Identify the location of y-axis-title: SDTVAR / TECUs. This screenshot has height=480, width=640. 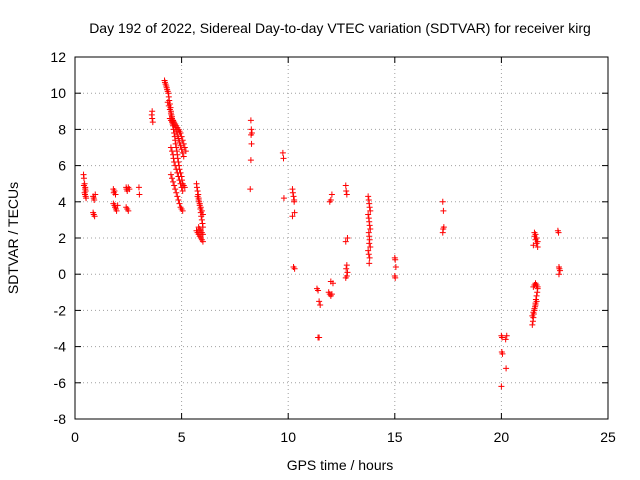
(13, 238).